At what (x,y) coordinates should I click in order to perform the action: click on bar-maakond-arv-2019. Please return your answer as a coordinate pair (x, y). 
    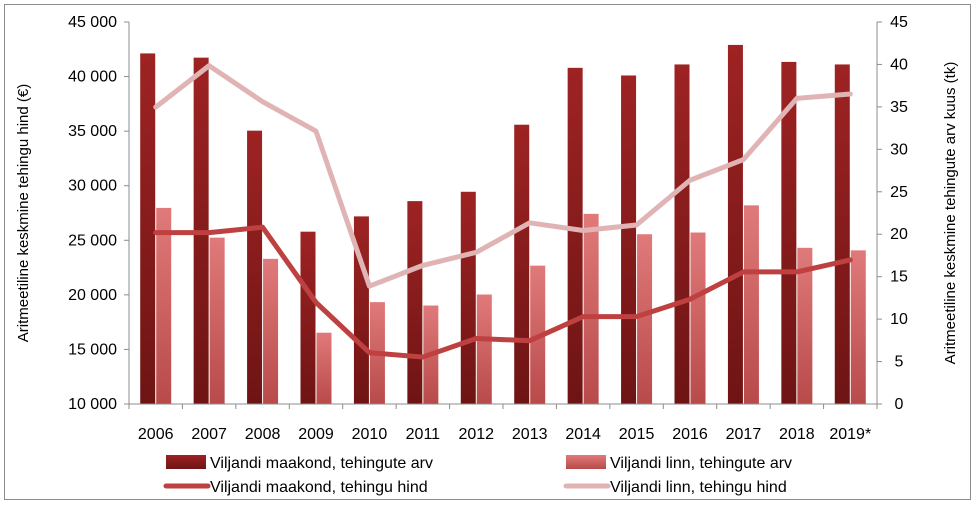
    Looking at the image, I should click on (842, 234).